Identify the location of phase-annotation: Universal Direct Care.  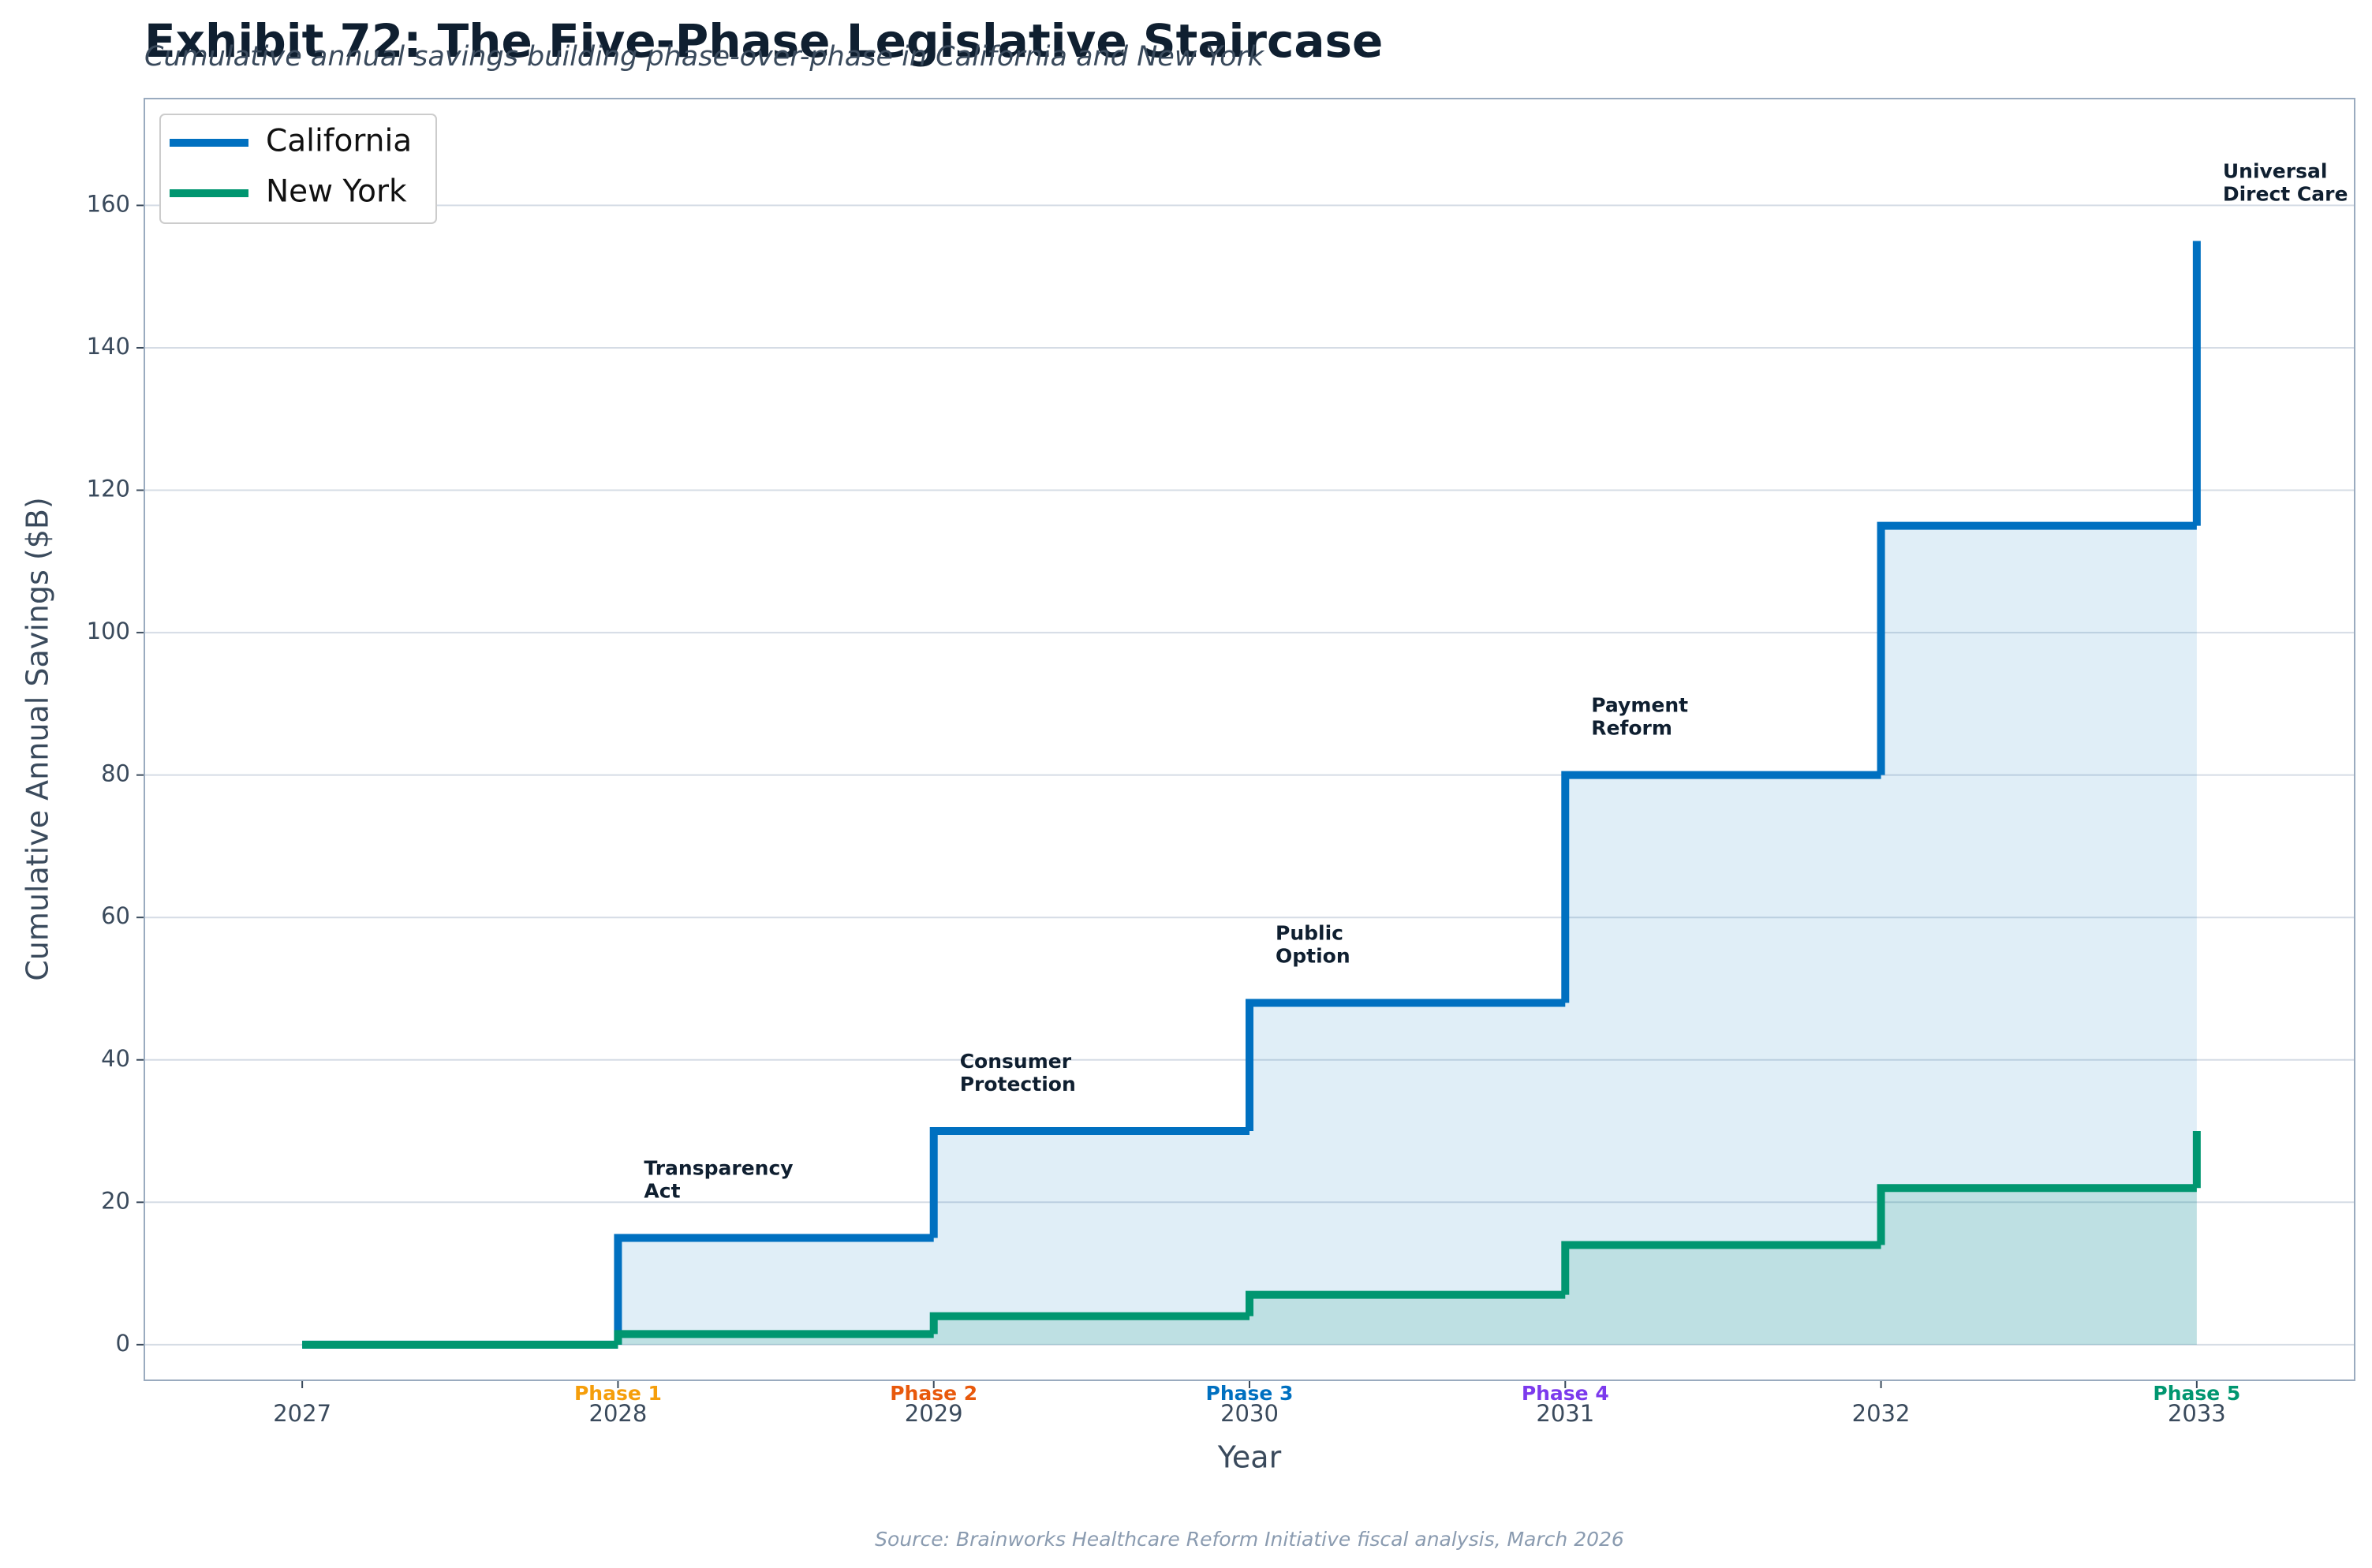
(2285, 183).